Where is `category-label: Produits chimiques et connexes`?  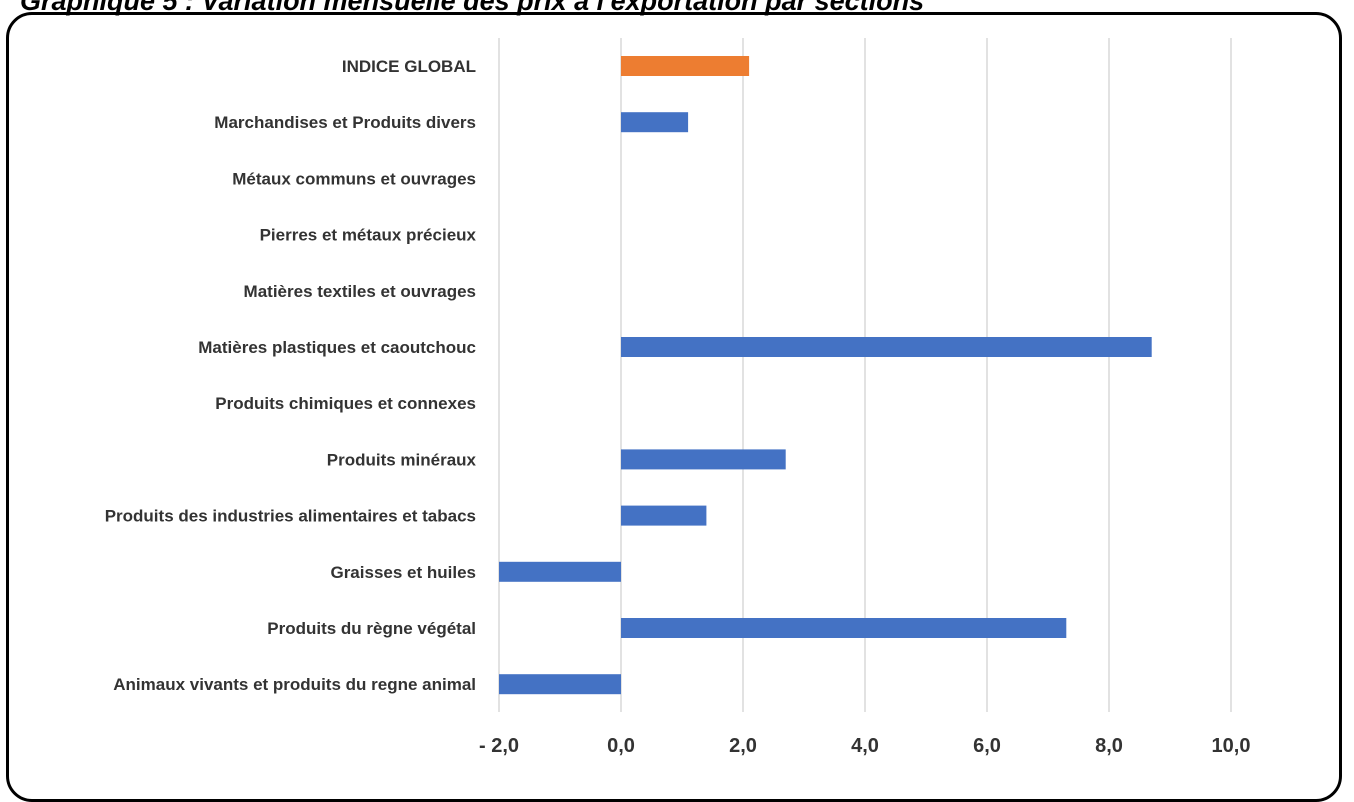 category-label: Produits chimiques et connexes is located at coordinates (345, 403).